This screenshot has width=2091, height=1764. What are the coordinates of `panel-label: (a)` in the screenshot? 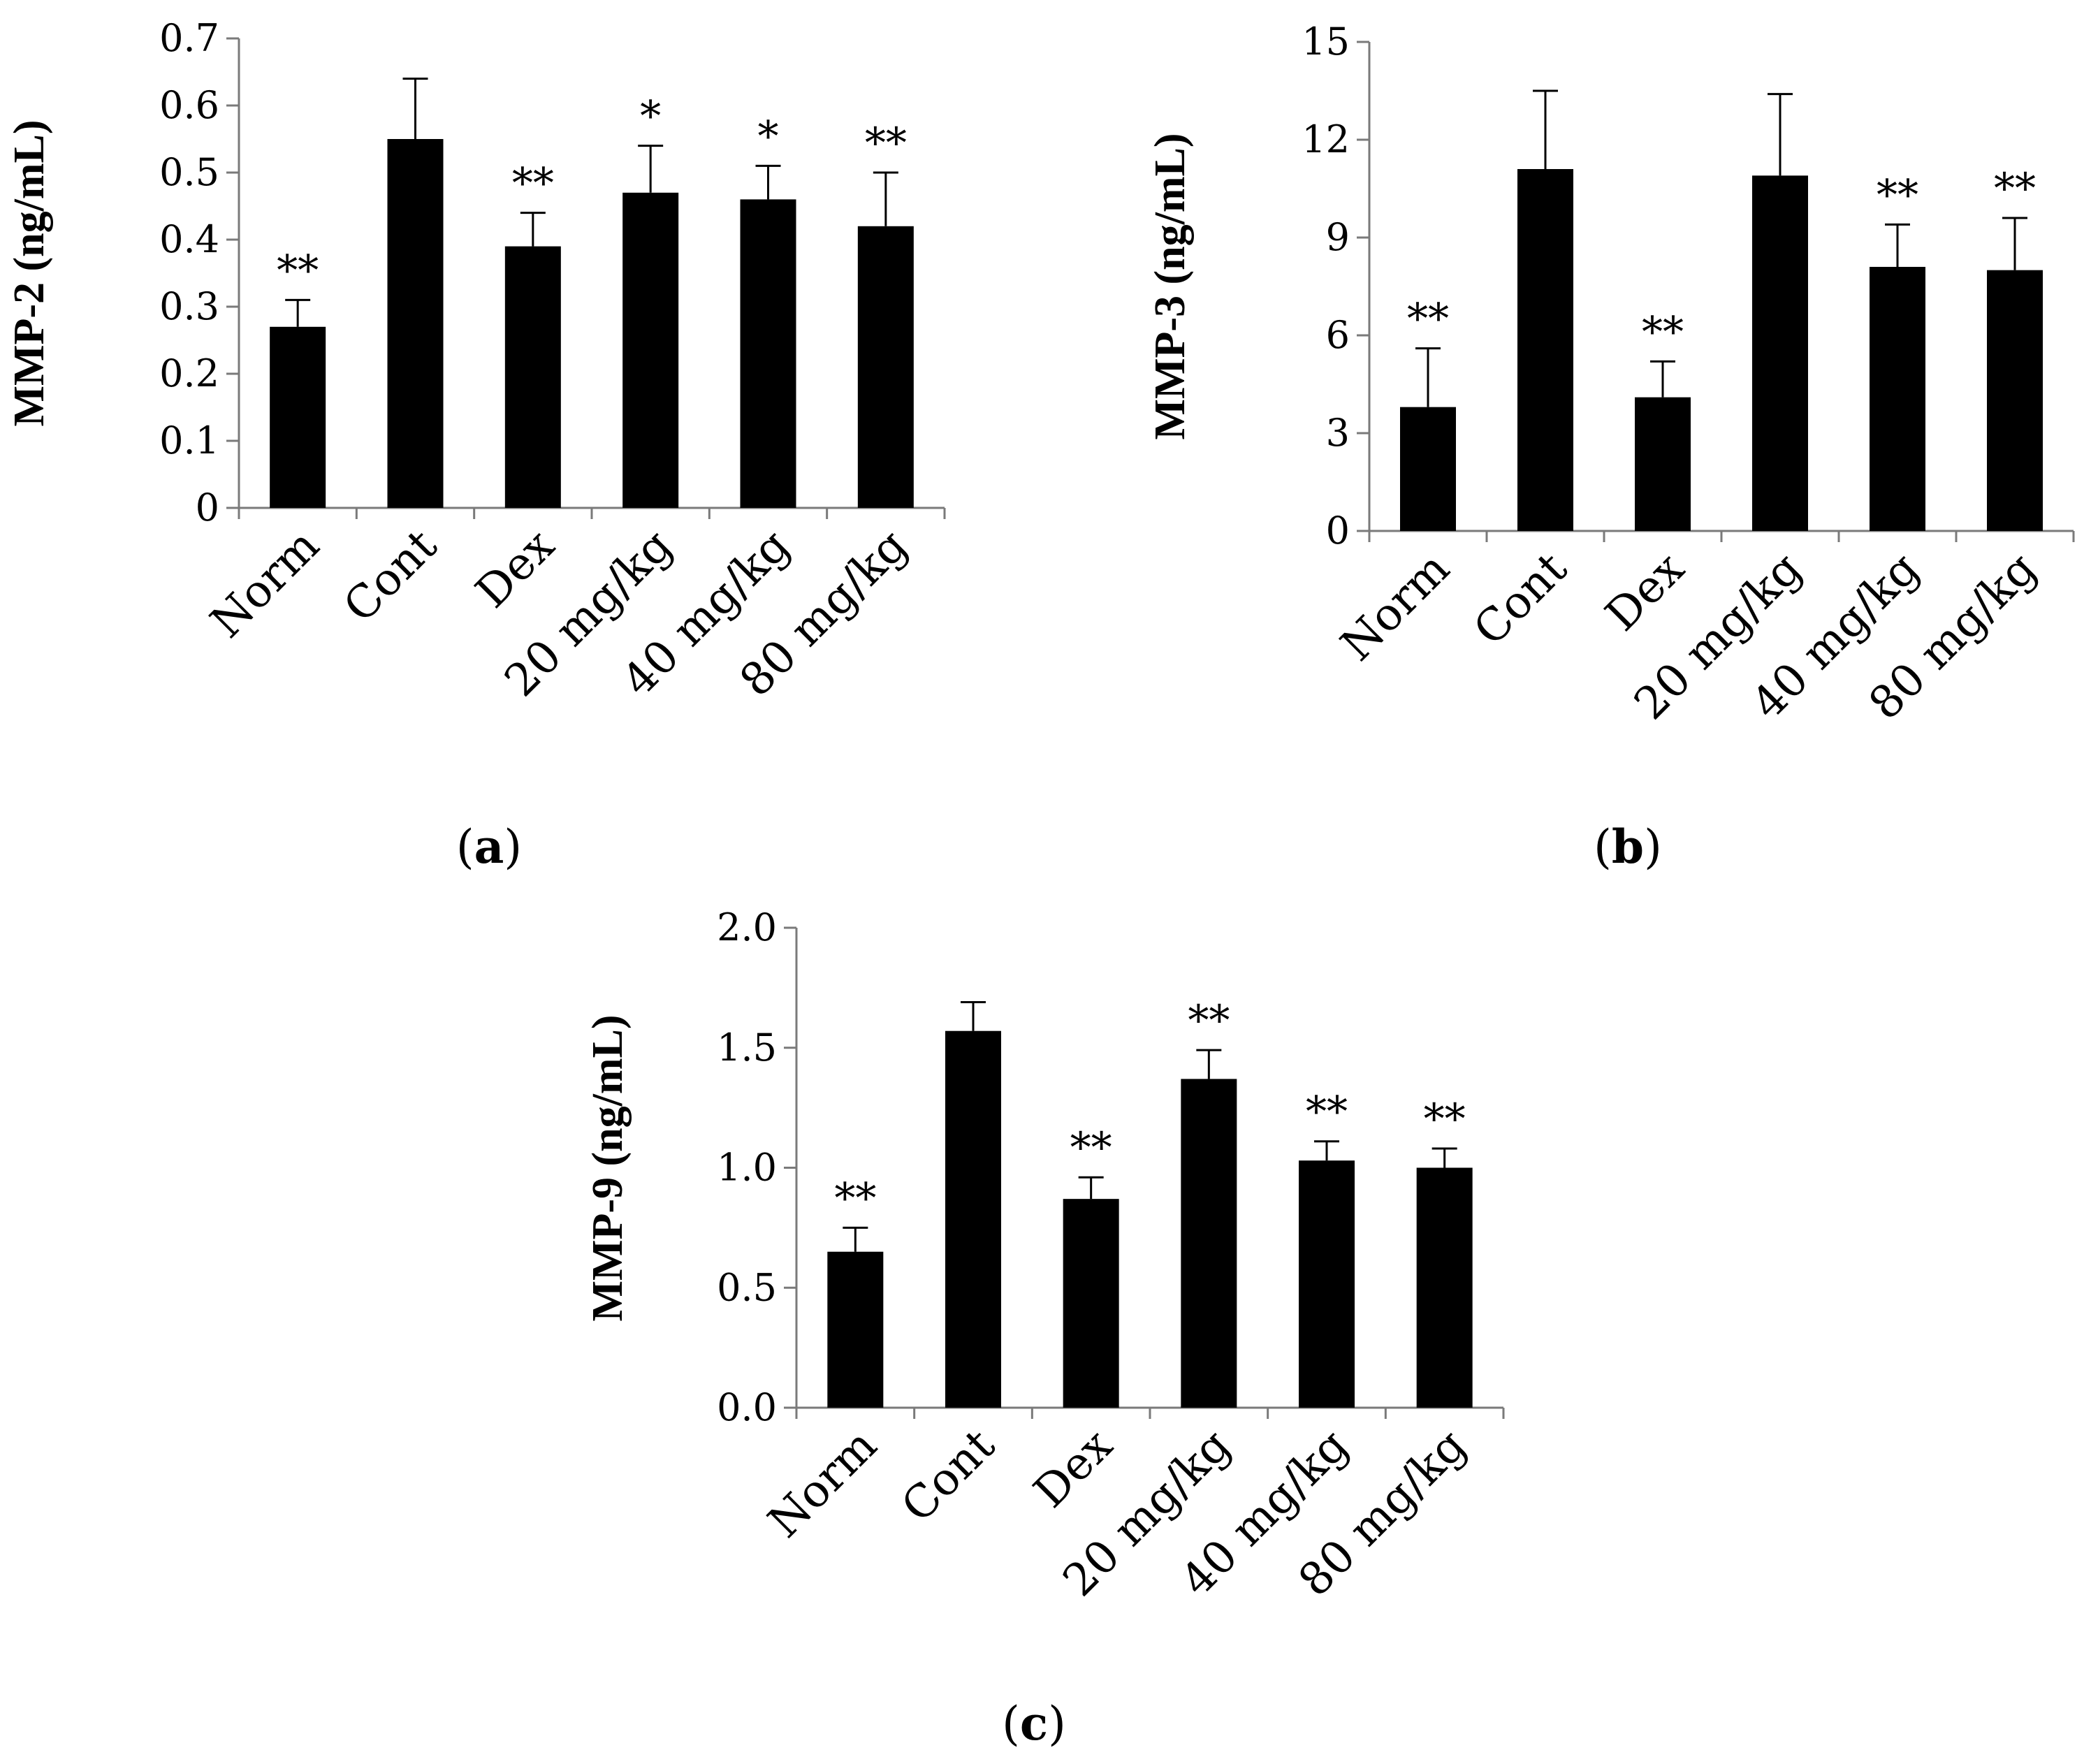 It's located at (489, 846).